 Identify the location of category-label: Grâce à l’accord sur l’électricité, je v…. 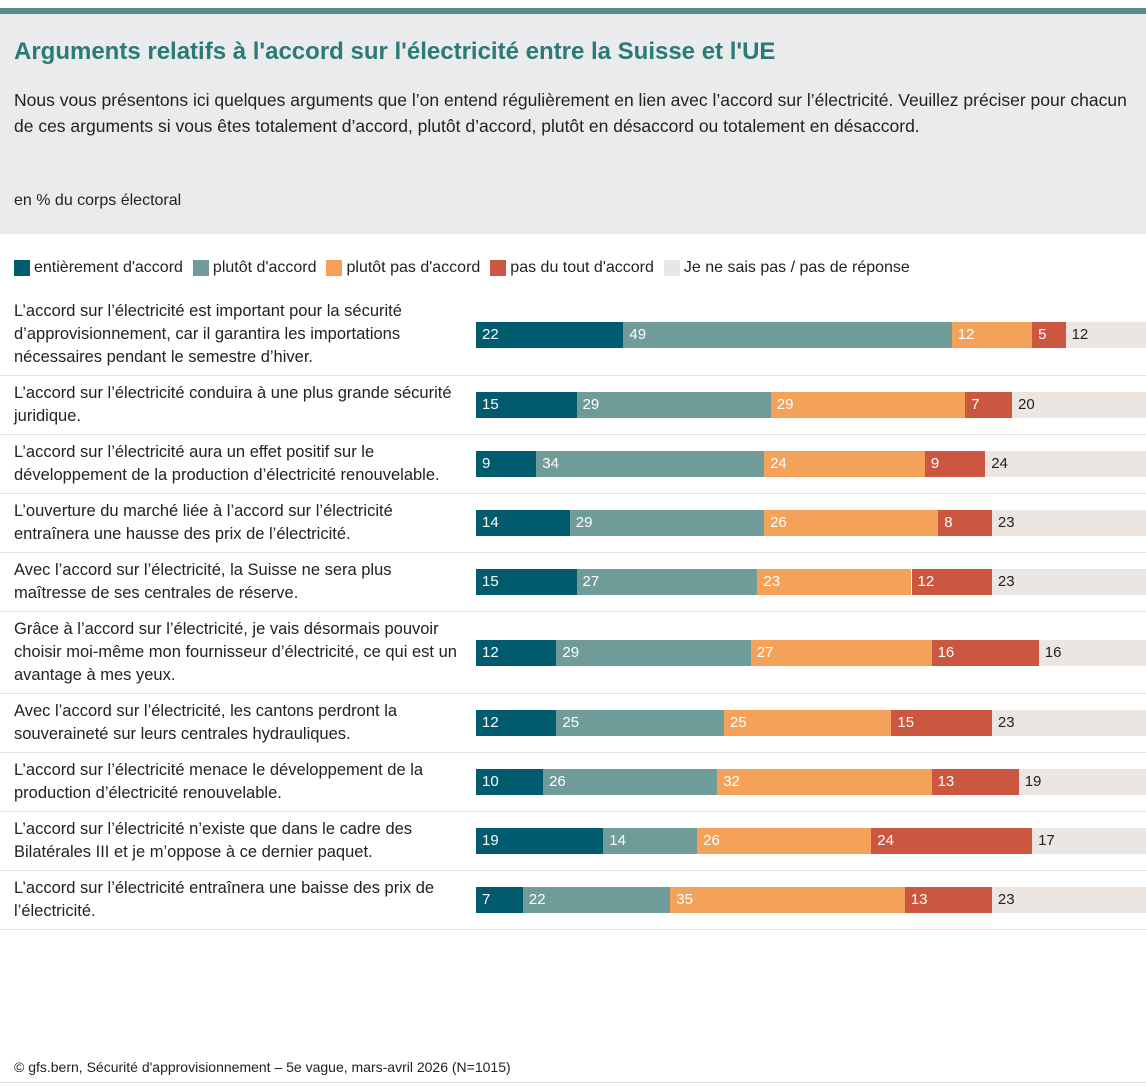
(235, 652).